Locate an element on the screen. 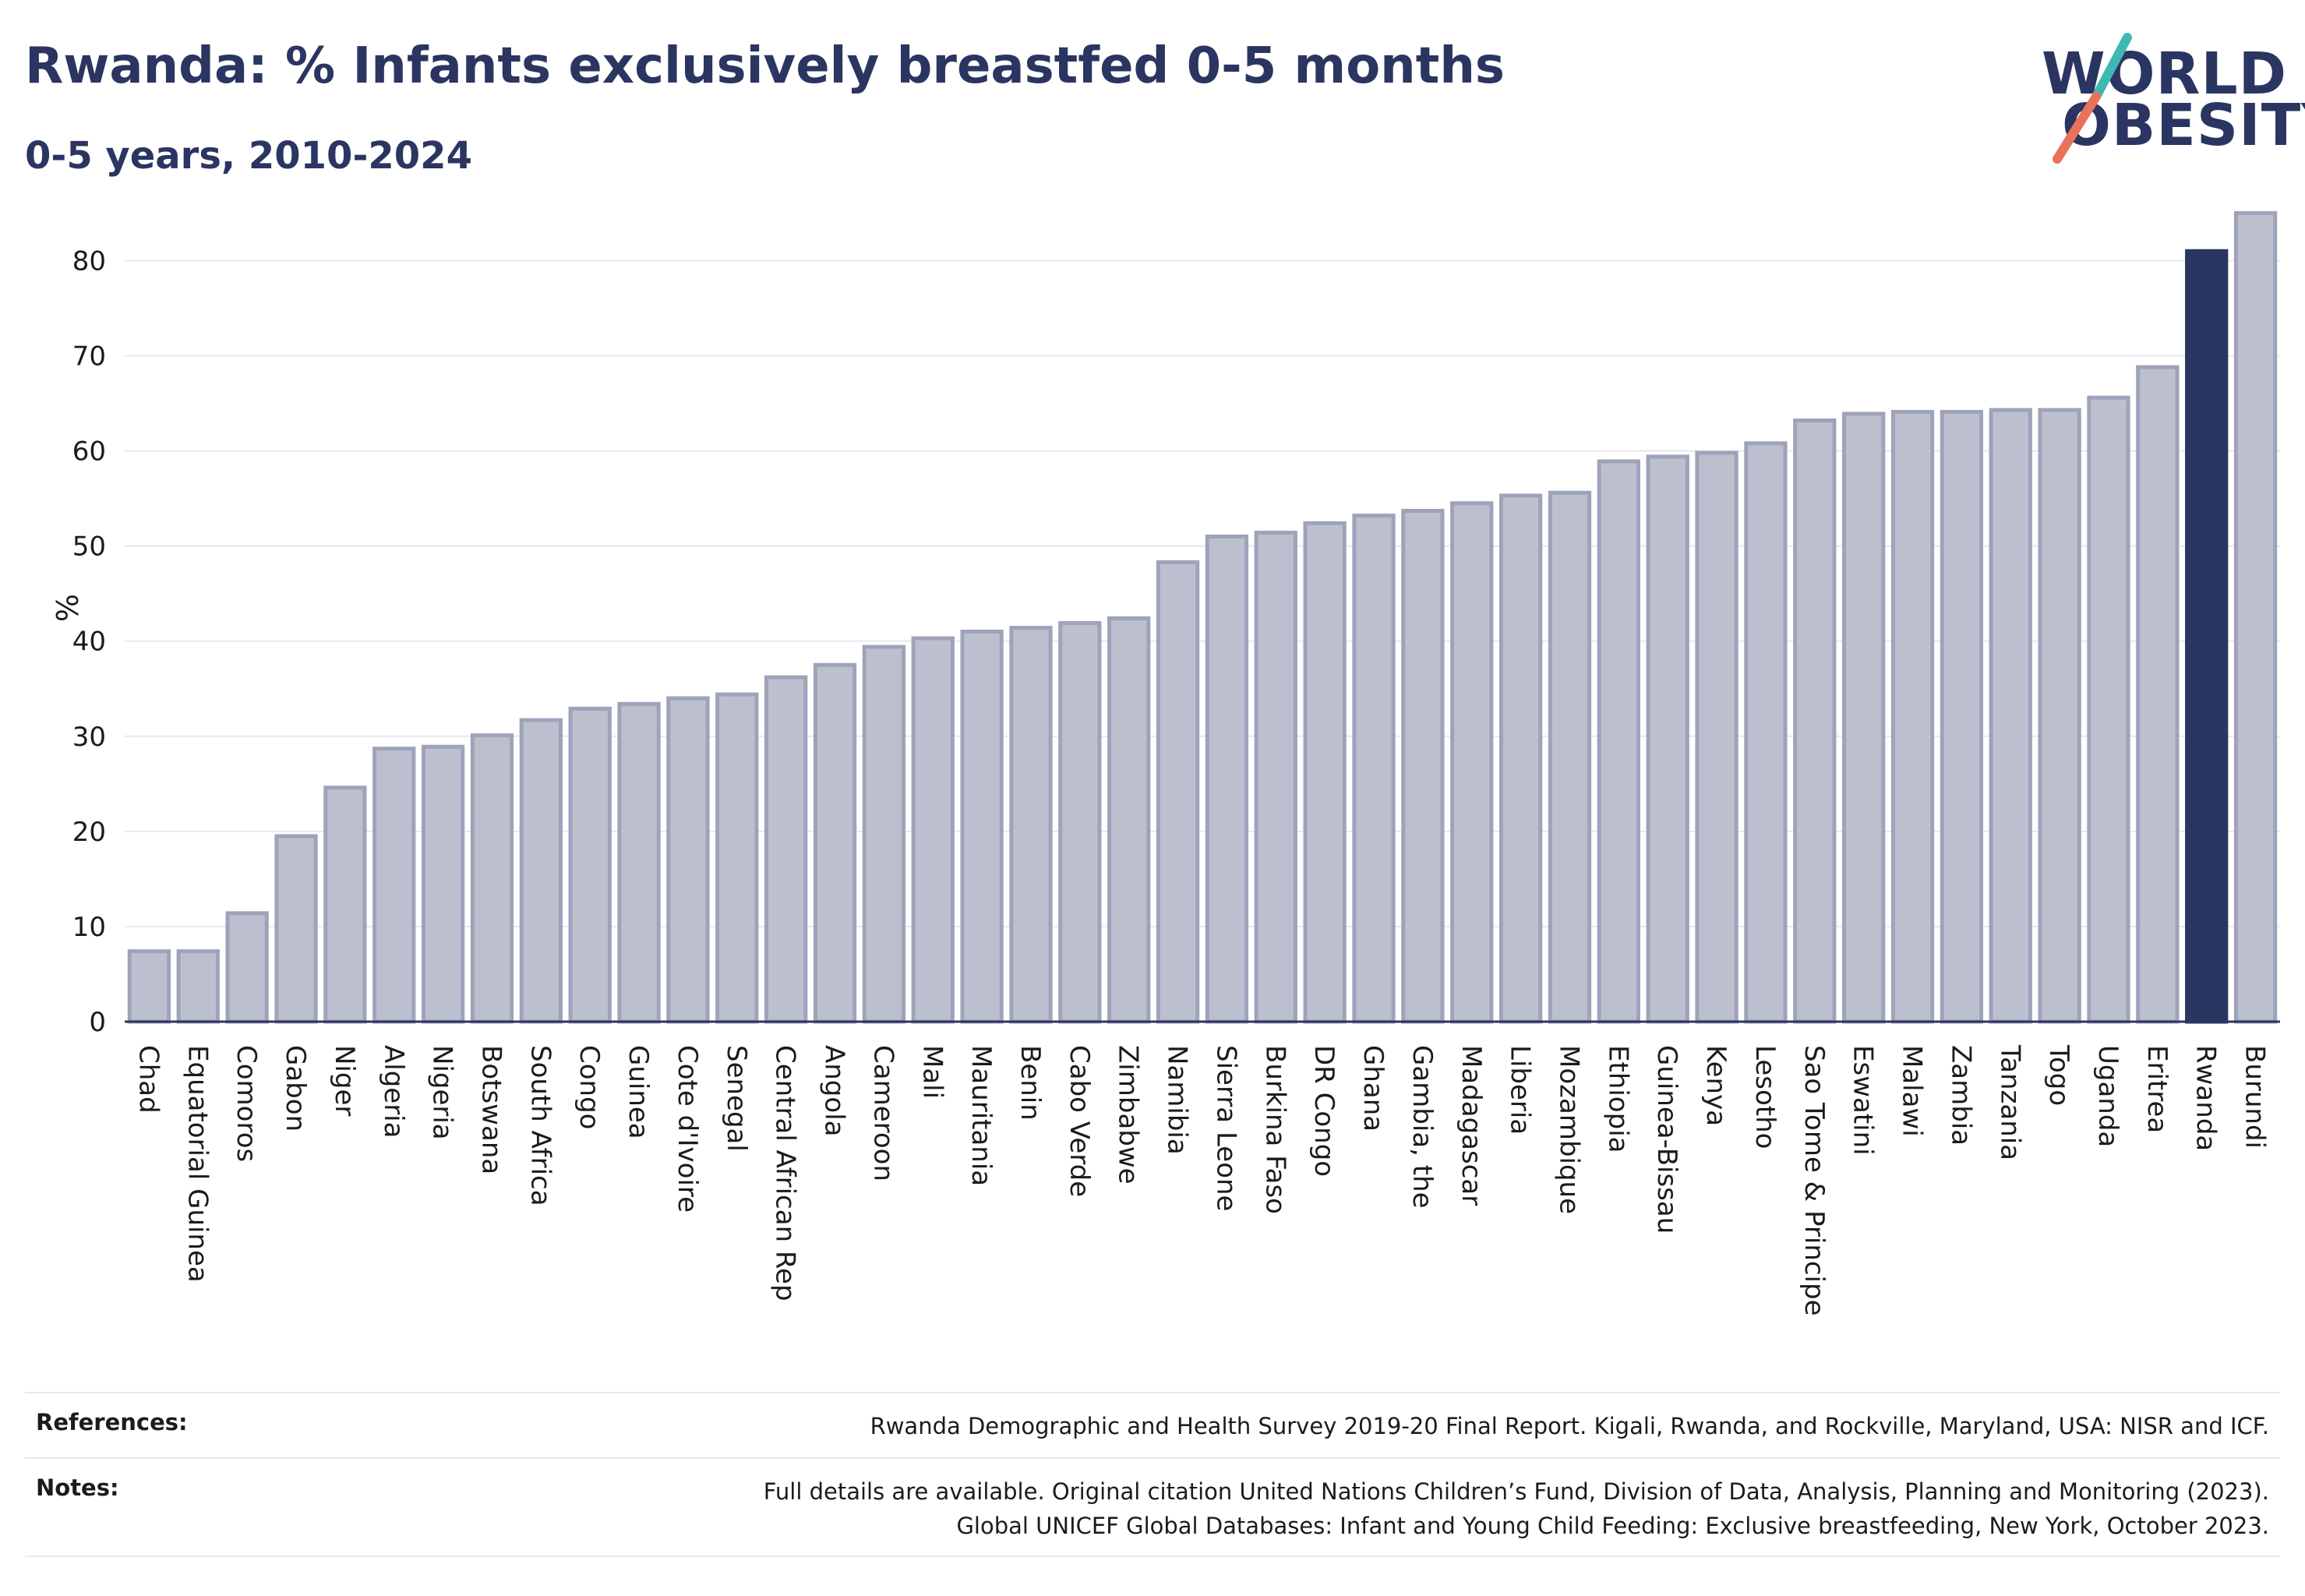 The image size is (2305, 1596). x-tick-label: South Africa is located at coordinates (540, 1125).